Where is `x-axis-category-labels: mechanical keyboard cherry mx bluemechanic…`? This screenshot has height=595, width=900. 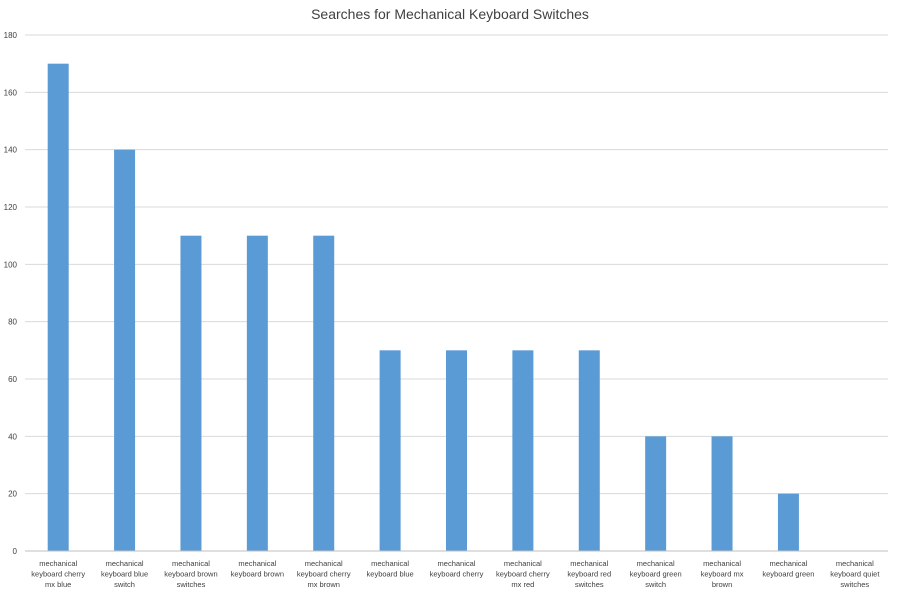 x-axis-category-labels: mechanical keyboard cherry mx bluemechanic… is located at coordinates (455, 574).